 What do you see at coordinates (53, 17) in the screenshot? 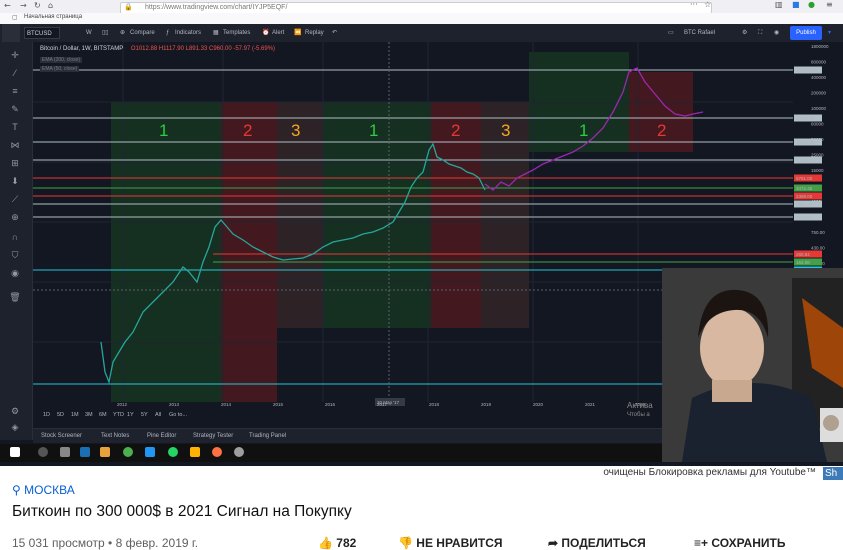
I see `bookmark-home: Начальная страница` at bounding box center [53, 17].